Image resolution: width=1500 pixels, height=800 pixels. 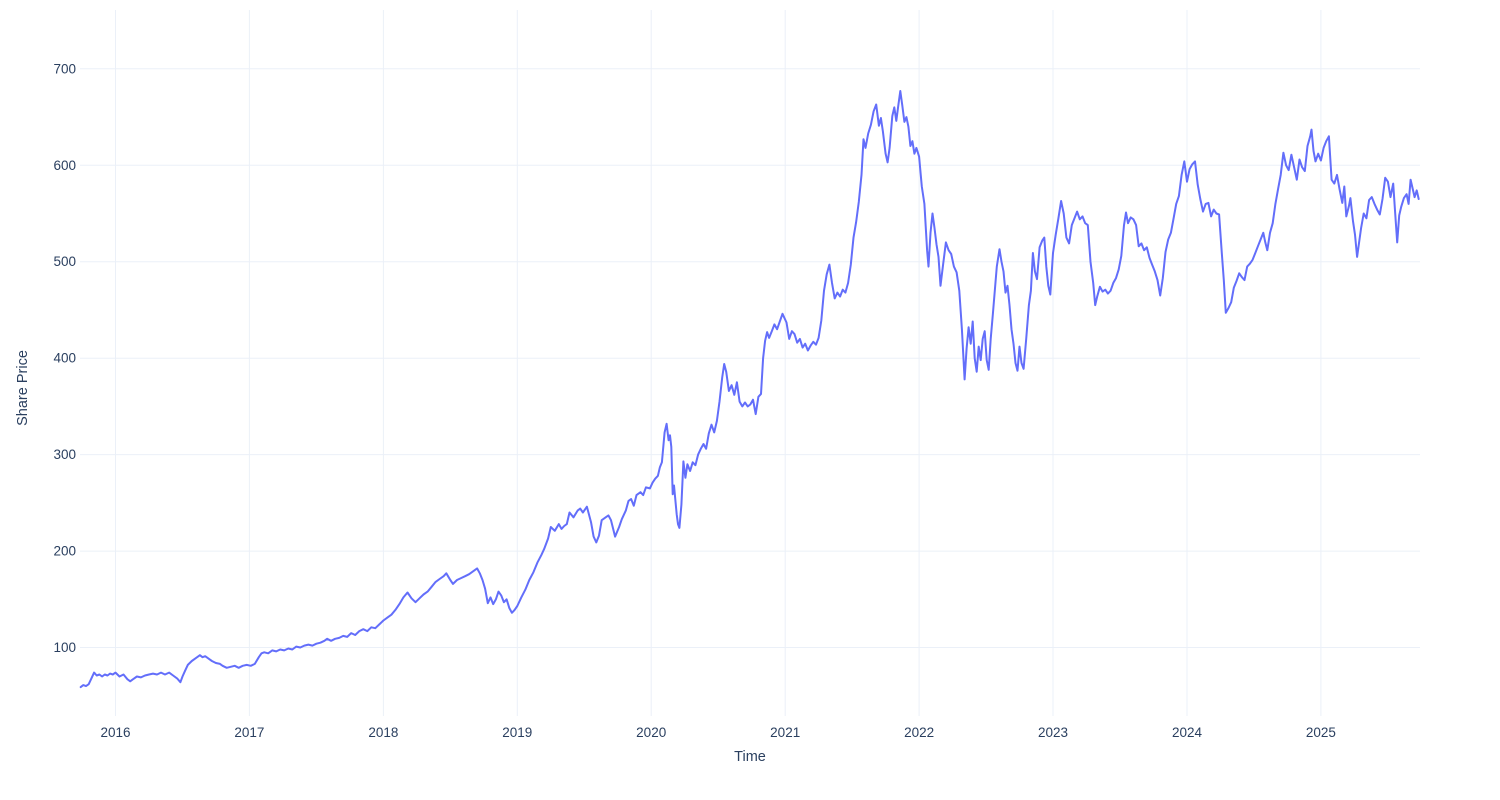 I want to click on x-tick-label: 2021, so click(x=785, y=732).